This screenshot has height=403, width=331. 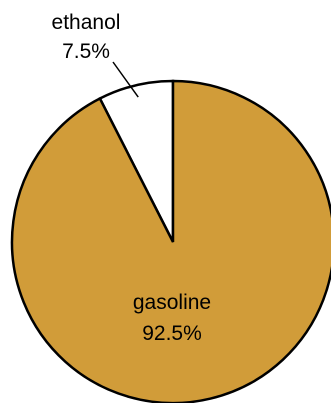 What do you see at coordinates (125, 79) in the screenshot?
I see `ethanol-leader-line` at bounding box center [125, 79].